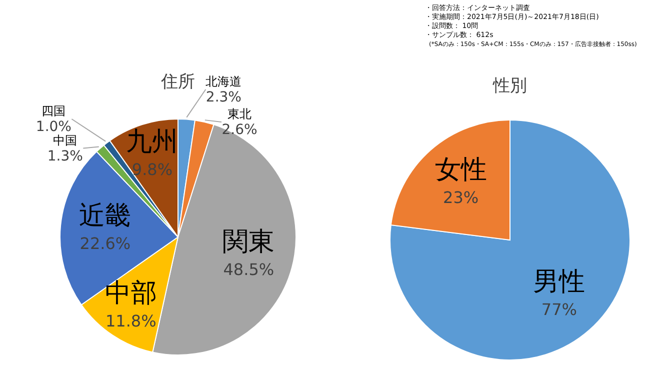 This screenshot has width=650, height=365. Describe the element at coordinates (559, 309) in the screenshot. I see `data-label: 77%` at that location.